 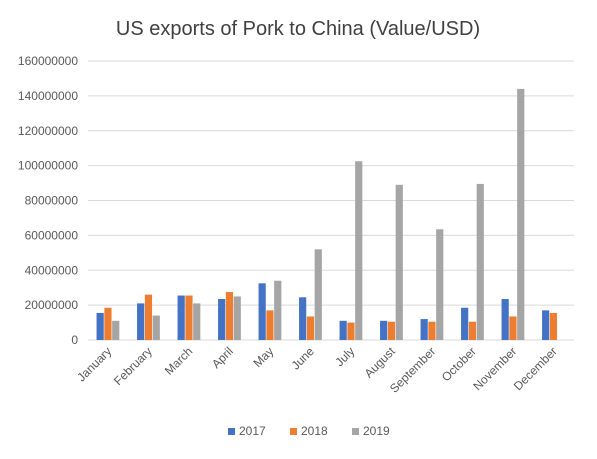 I want to click on x-tick-label: February, so click(x=133, y=366).